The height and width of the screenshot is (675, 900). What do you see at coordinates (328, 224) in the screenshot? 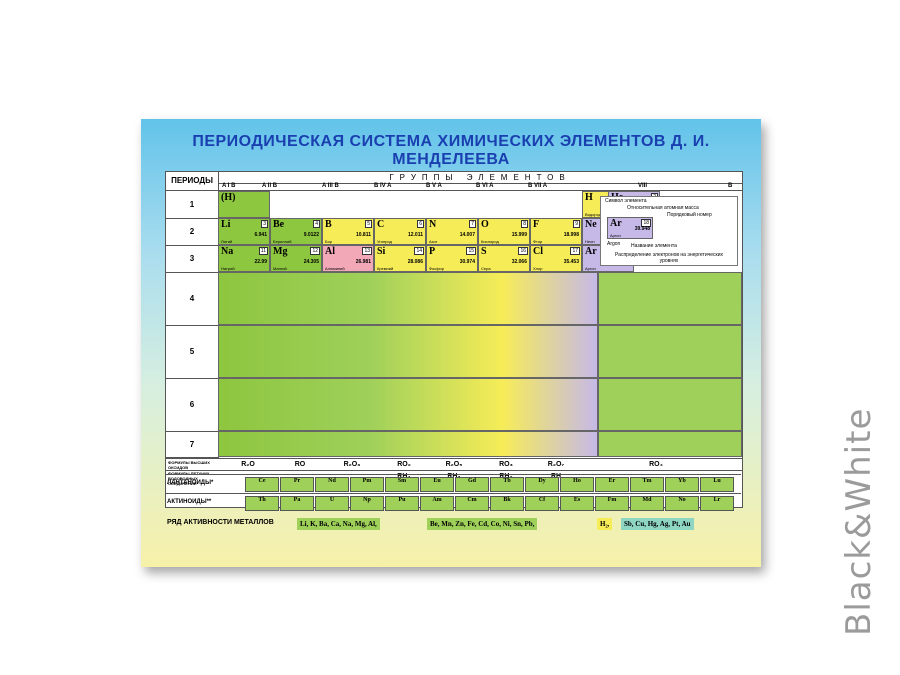
I see `element-symbol: B` at bounding box center [328, 224].